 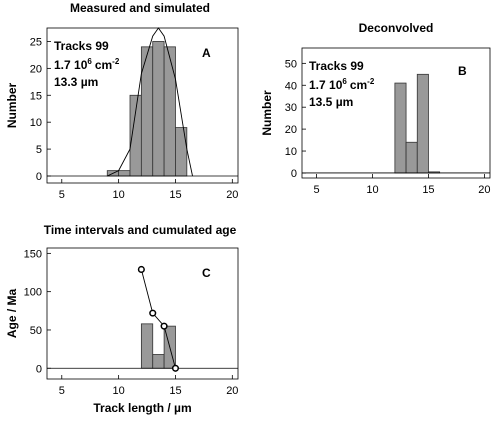 What do you see at coordinates (142, 408) in the screenshot?
I see `x-axis-label: Track length / µm` at bounding box center [142, 408].